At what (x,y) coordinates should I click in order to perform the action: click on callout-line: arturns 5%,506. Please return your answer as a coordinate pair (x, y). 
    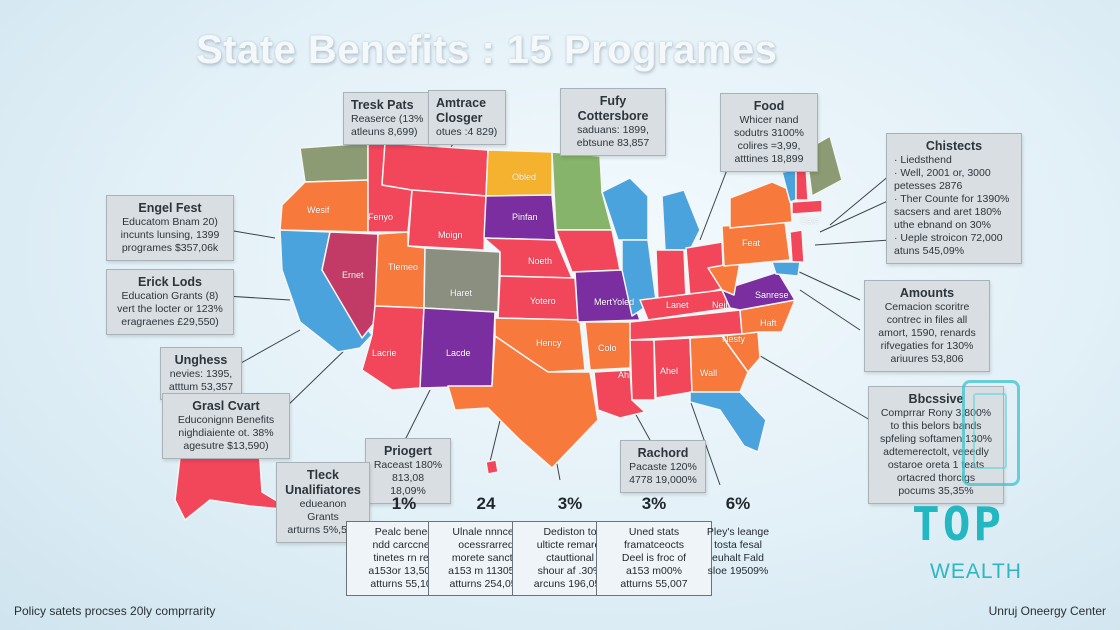
    Looking at the image, I should click on (323, 530).